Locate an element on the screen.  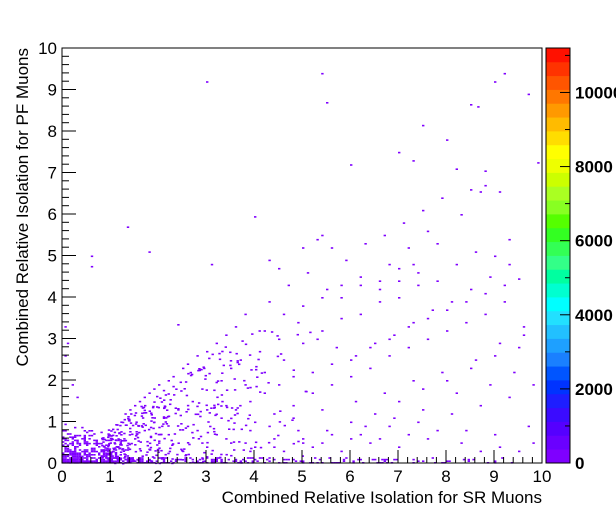
y-tick-label: 2 is located at coordinates (52, 380).